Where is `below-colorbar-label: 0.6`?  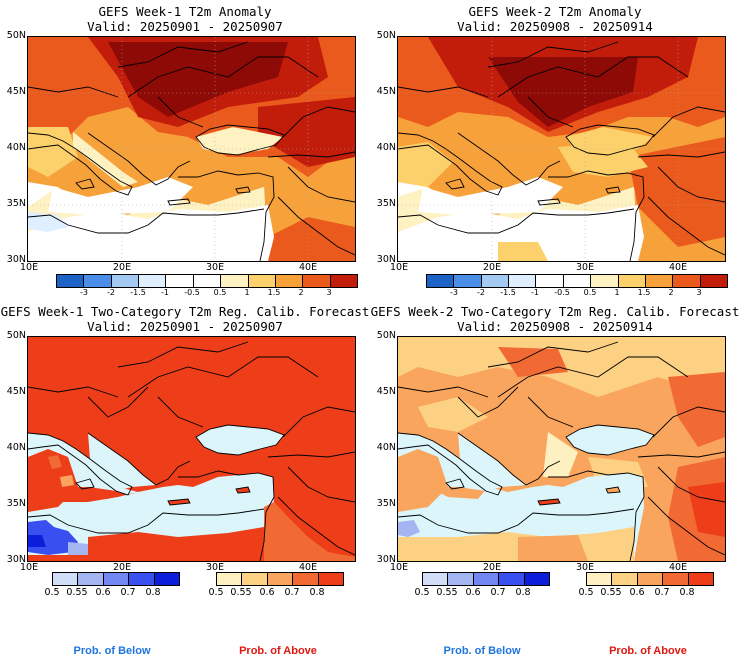
below-colorbar-label: 0.6 is located at coordinates (473, 592).